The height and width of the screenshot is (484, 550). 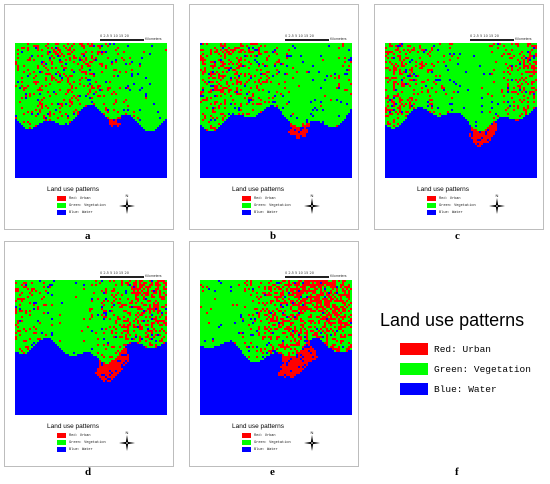 I want to click on panel-label-c: c, so click(x=457, y=236).